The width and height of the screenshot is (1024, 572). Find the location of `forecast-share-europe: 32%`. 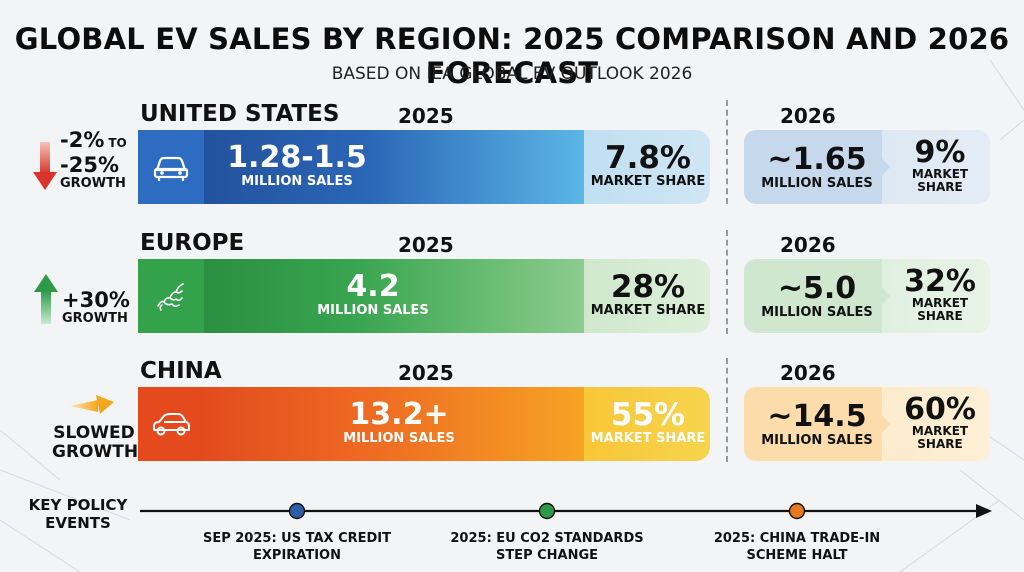

forecast-share-europe: 32% is located at coordinates (940, 281).